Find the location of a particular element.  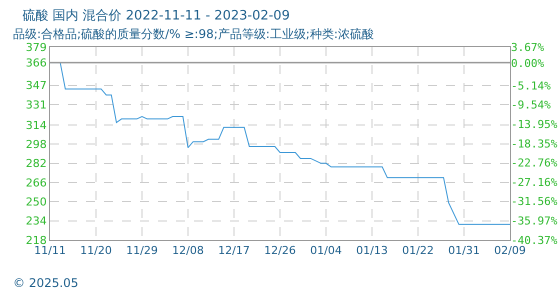

y-tick-label: 366 is located at coordinates (36, 63).